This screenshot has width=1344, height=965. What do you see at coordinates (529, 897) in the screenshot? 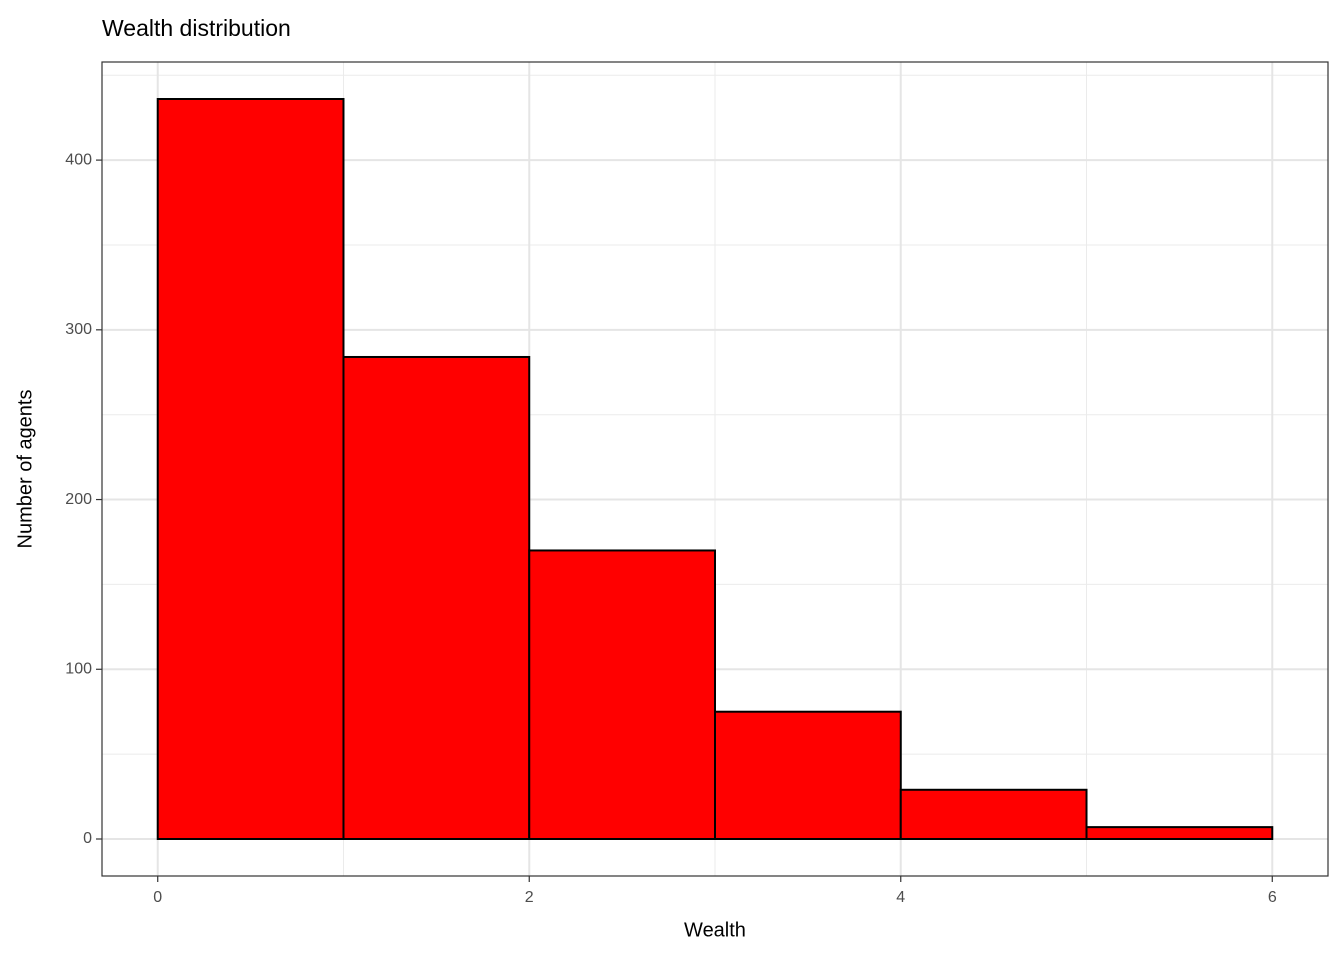
I see `x-tick-label: 2` at bounding box center [529, 897].